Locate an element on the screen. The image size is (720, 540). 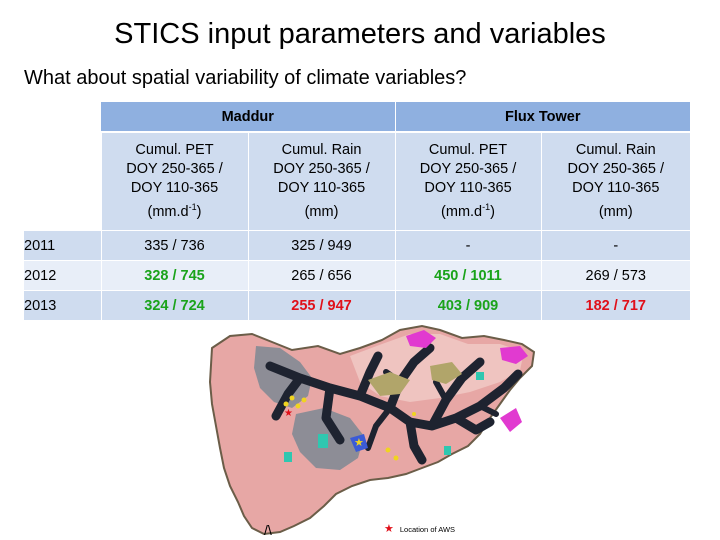
value-cell: 325 / 949 is located at coordinates (321, 245).